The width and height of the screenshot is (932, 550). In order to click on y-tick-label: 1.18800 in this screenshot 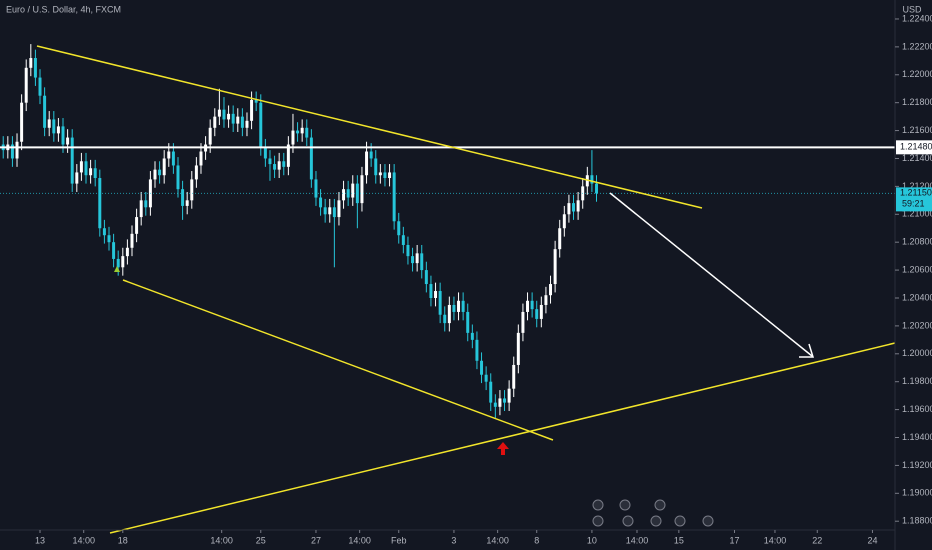, I will do `click(917, 521)`.